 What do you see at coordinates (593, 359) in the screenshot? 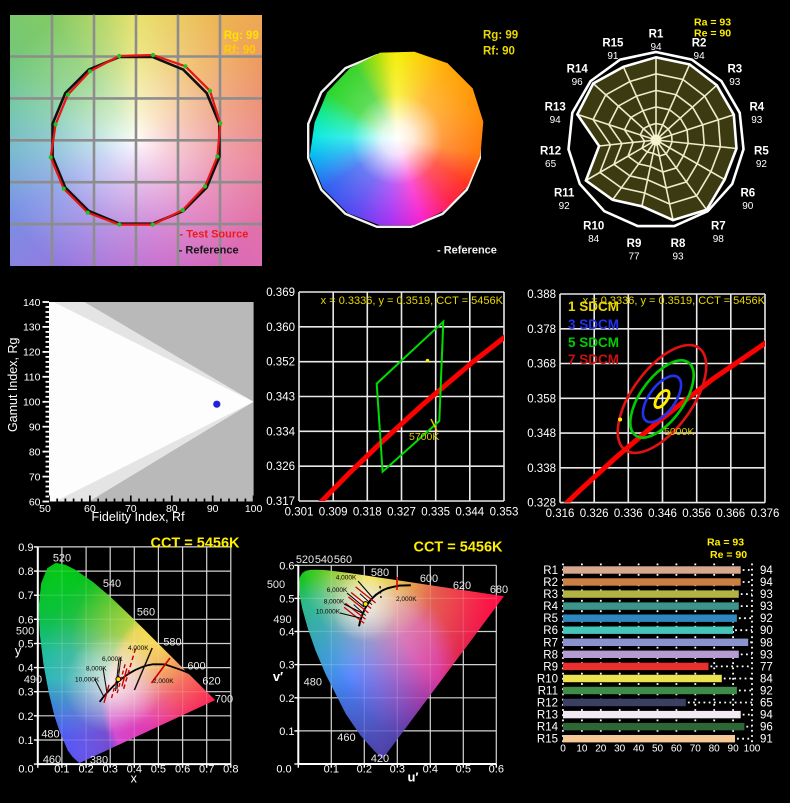
I see `svg-text: 7 SDCM` at bounding box center [593, 359].